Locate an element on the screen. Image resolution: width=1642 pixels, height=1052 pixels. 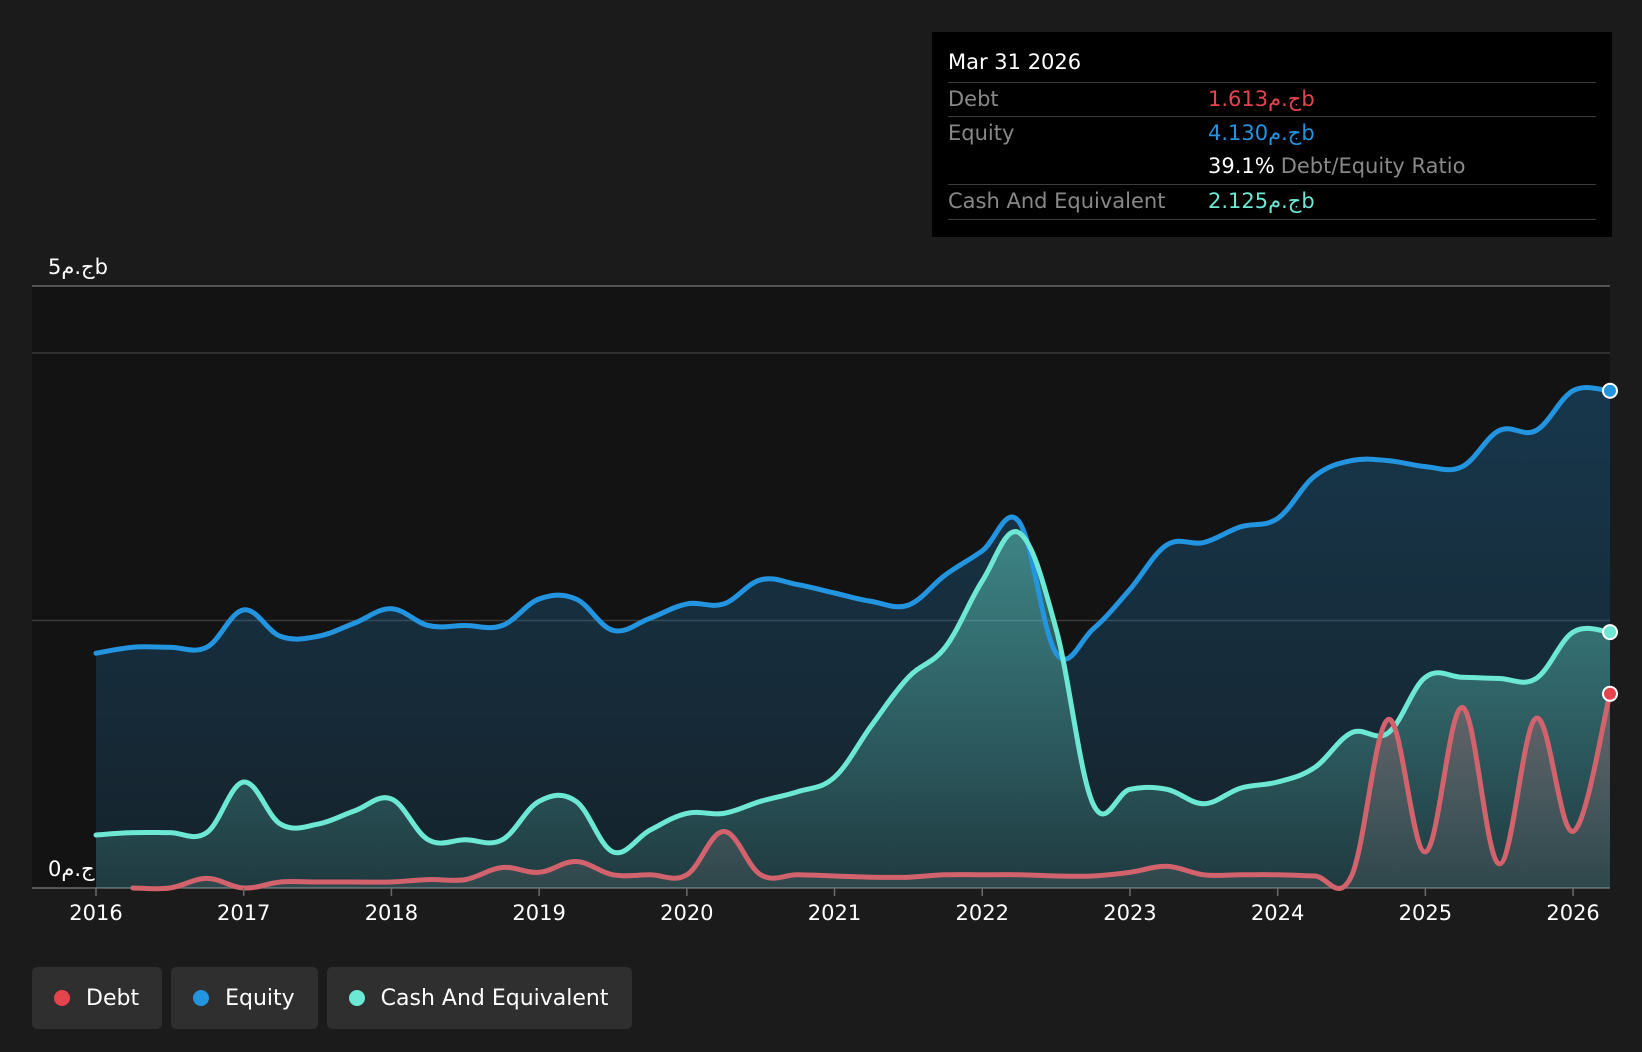
legend-equity-label: Equity is located at coordinates (260, 998).